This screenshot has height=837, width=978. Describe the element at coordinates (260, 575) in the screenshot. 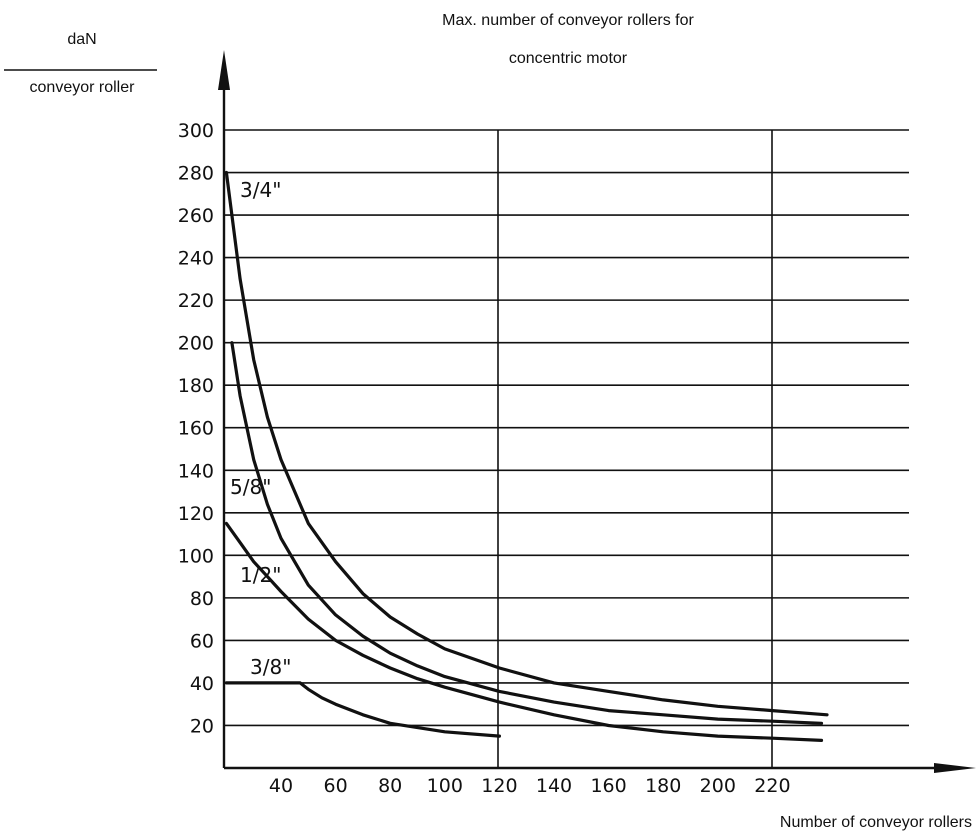

I see `series-label: 1/2"` at that location.